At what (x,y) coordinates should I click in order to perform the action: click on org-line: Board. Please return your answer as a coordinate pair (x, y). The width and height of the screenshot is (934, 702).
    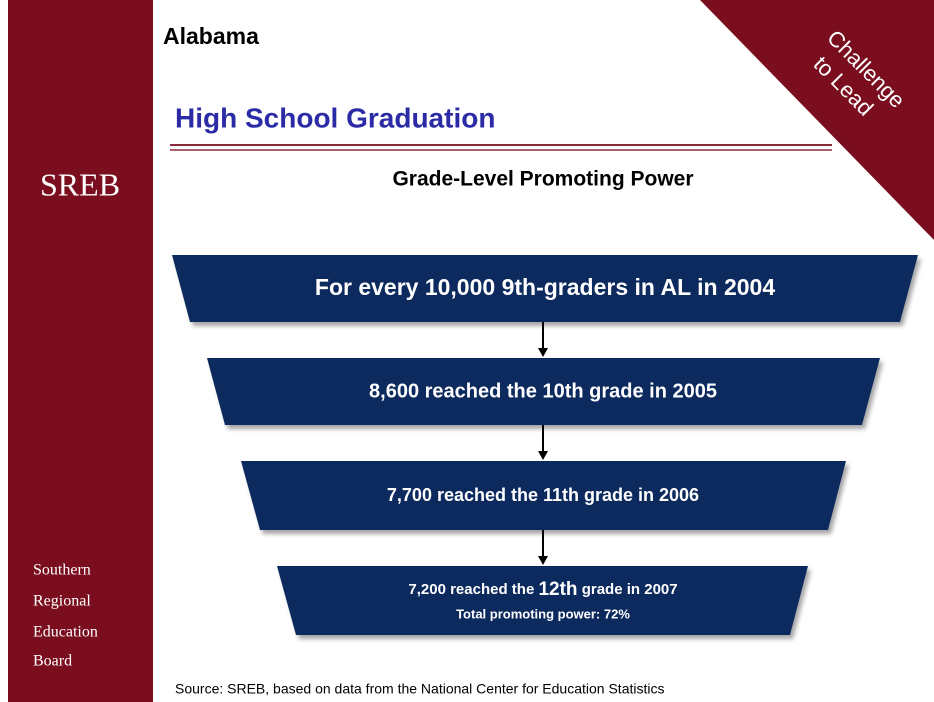
    Looking at the image, I should click on (52, 661).